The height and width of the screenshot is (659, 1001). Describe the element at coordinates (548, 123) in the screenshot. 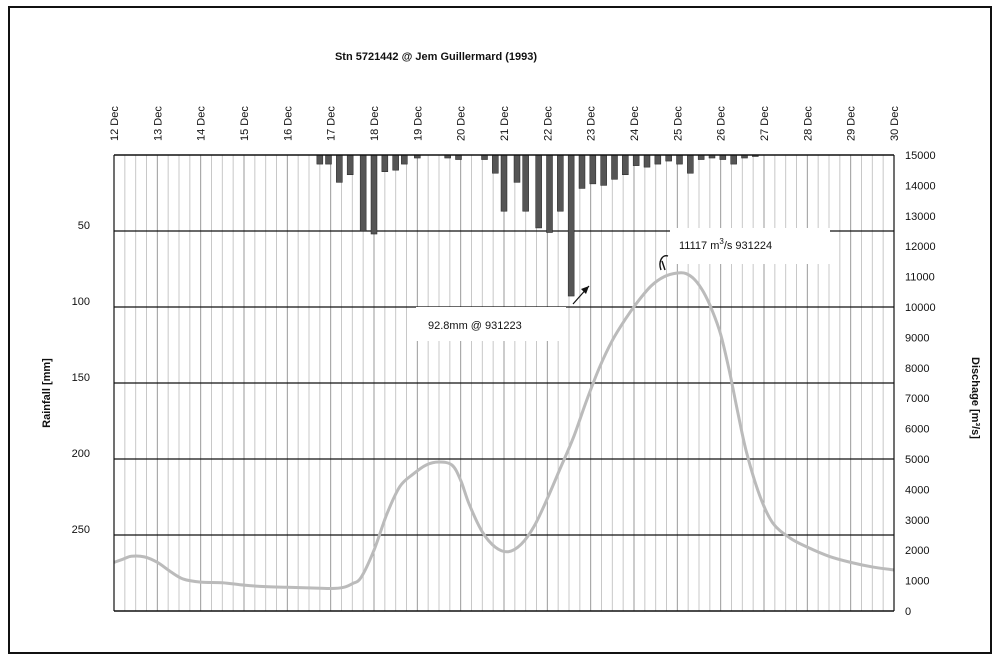

I see `x-tick-label: 22 Dec` at that location.